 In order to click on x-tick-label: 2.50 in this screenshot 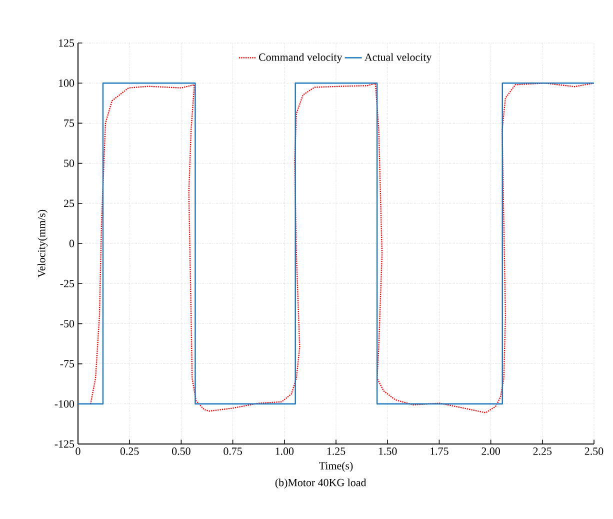, I will do `click(594, 451)`.